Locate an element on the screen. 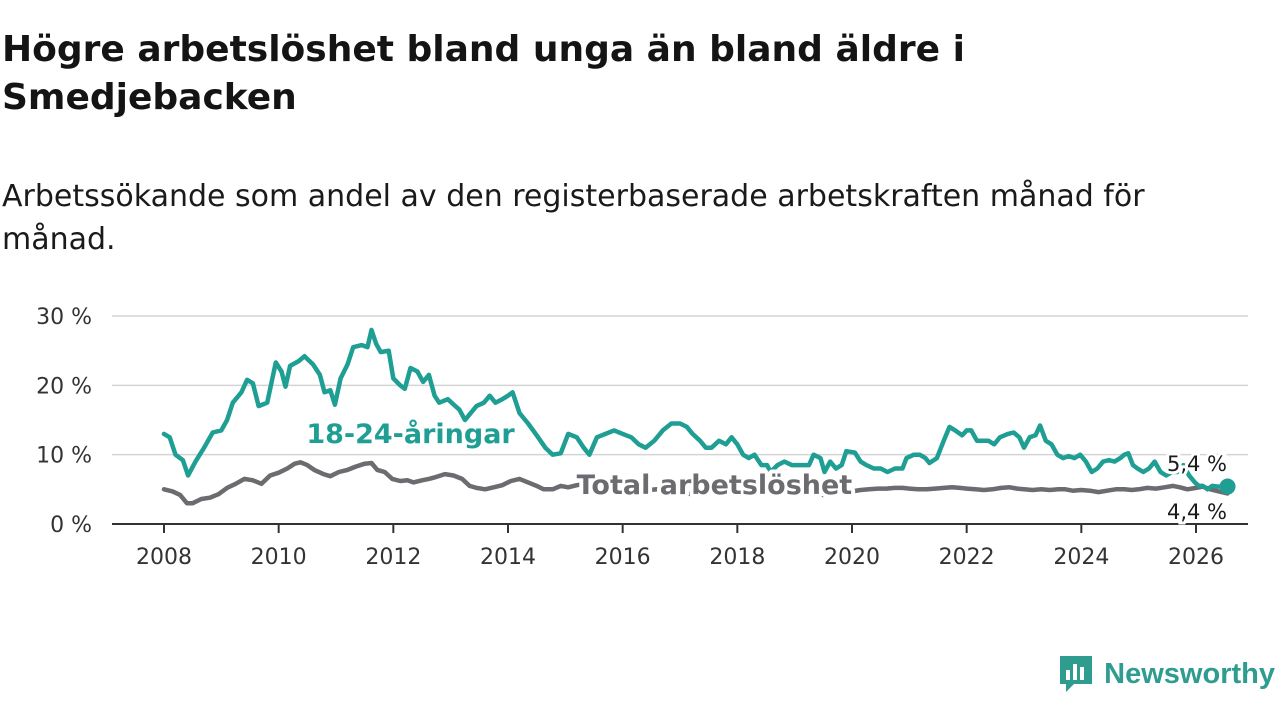 The height and width of the screenshot is (720, 1280). y-tick-label: 20 % is located at coordinates (64, 386).